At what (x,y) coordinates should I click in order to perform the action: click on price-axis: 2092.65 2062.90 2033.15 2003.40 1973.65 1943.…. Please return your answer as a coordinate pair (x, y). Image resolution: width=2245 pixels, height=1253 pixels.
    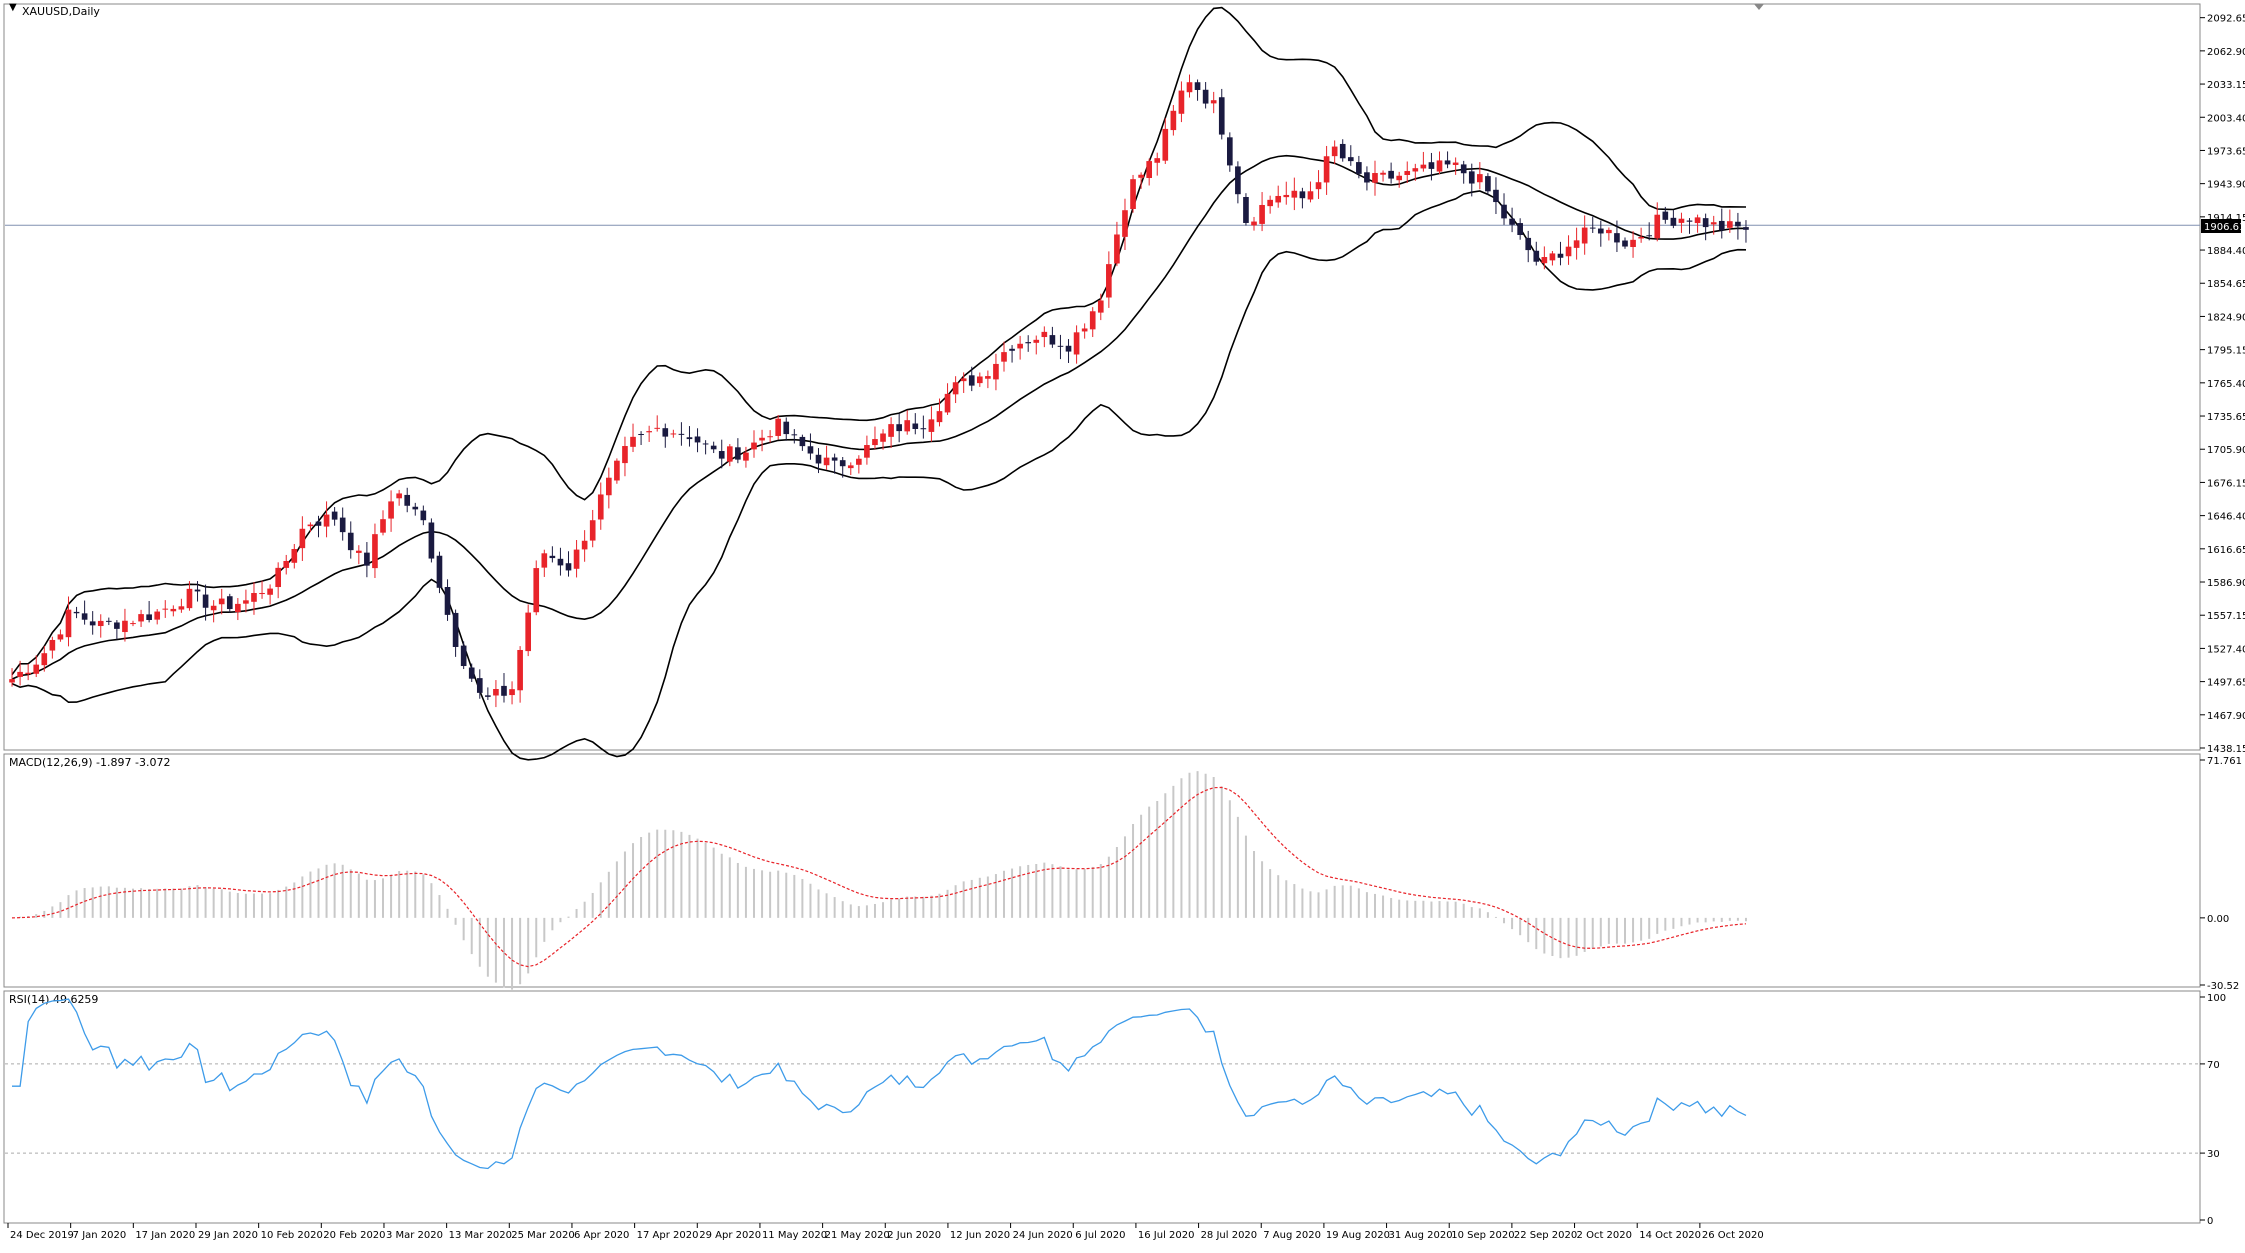
    Looking at the image, I should click on (2222, 620).